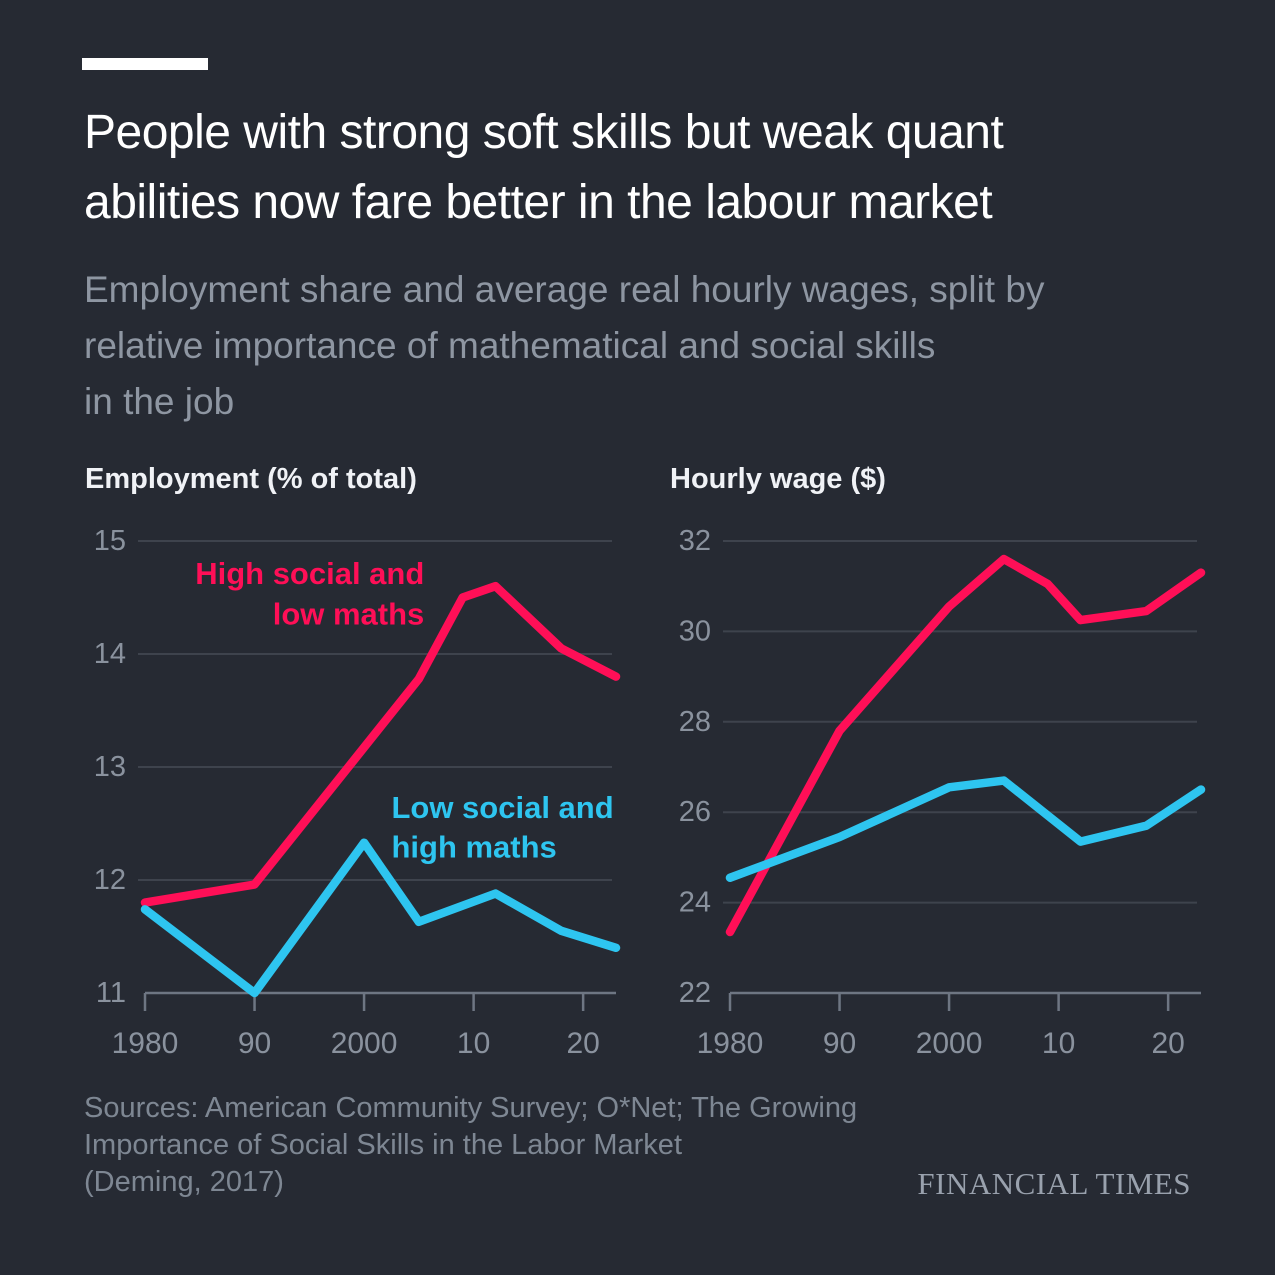 The height and width of the screenshot is (1275, 1275). Describe the element at coordinates (251, 479) in the screenshot. I see `chart-title-employment-of-total-: Employment (% of total)` at that location.